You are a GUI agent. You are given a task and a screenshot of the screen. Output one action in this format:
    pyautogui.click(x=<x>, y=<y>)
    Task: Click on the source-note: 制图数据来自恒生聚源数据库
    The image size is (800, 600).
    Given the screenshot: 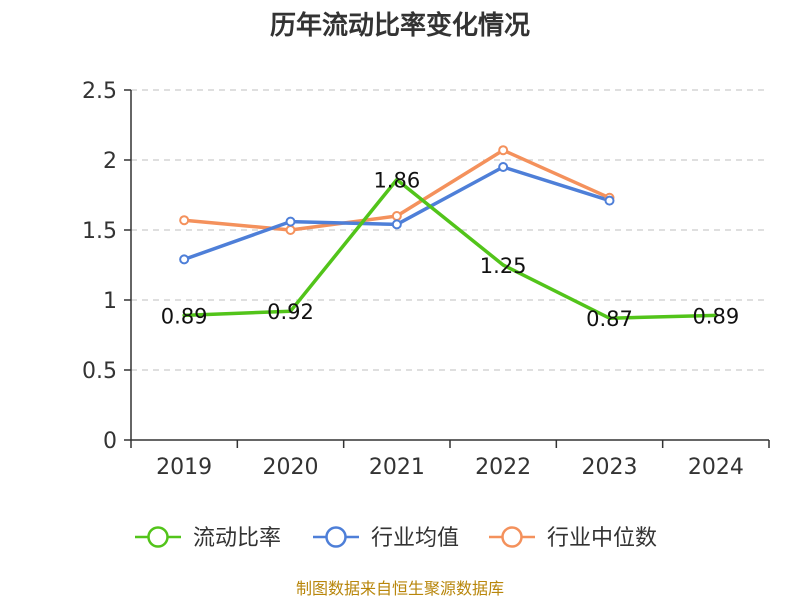 What is the action you would take?
    pyautogui.click(x=400, y=588)
    